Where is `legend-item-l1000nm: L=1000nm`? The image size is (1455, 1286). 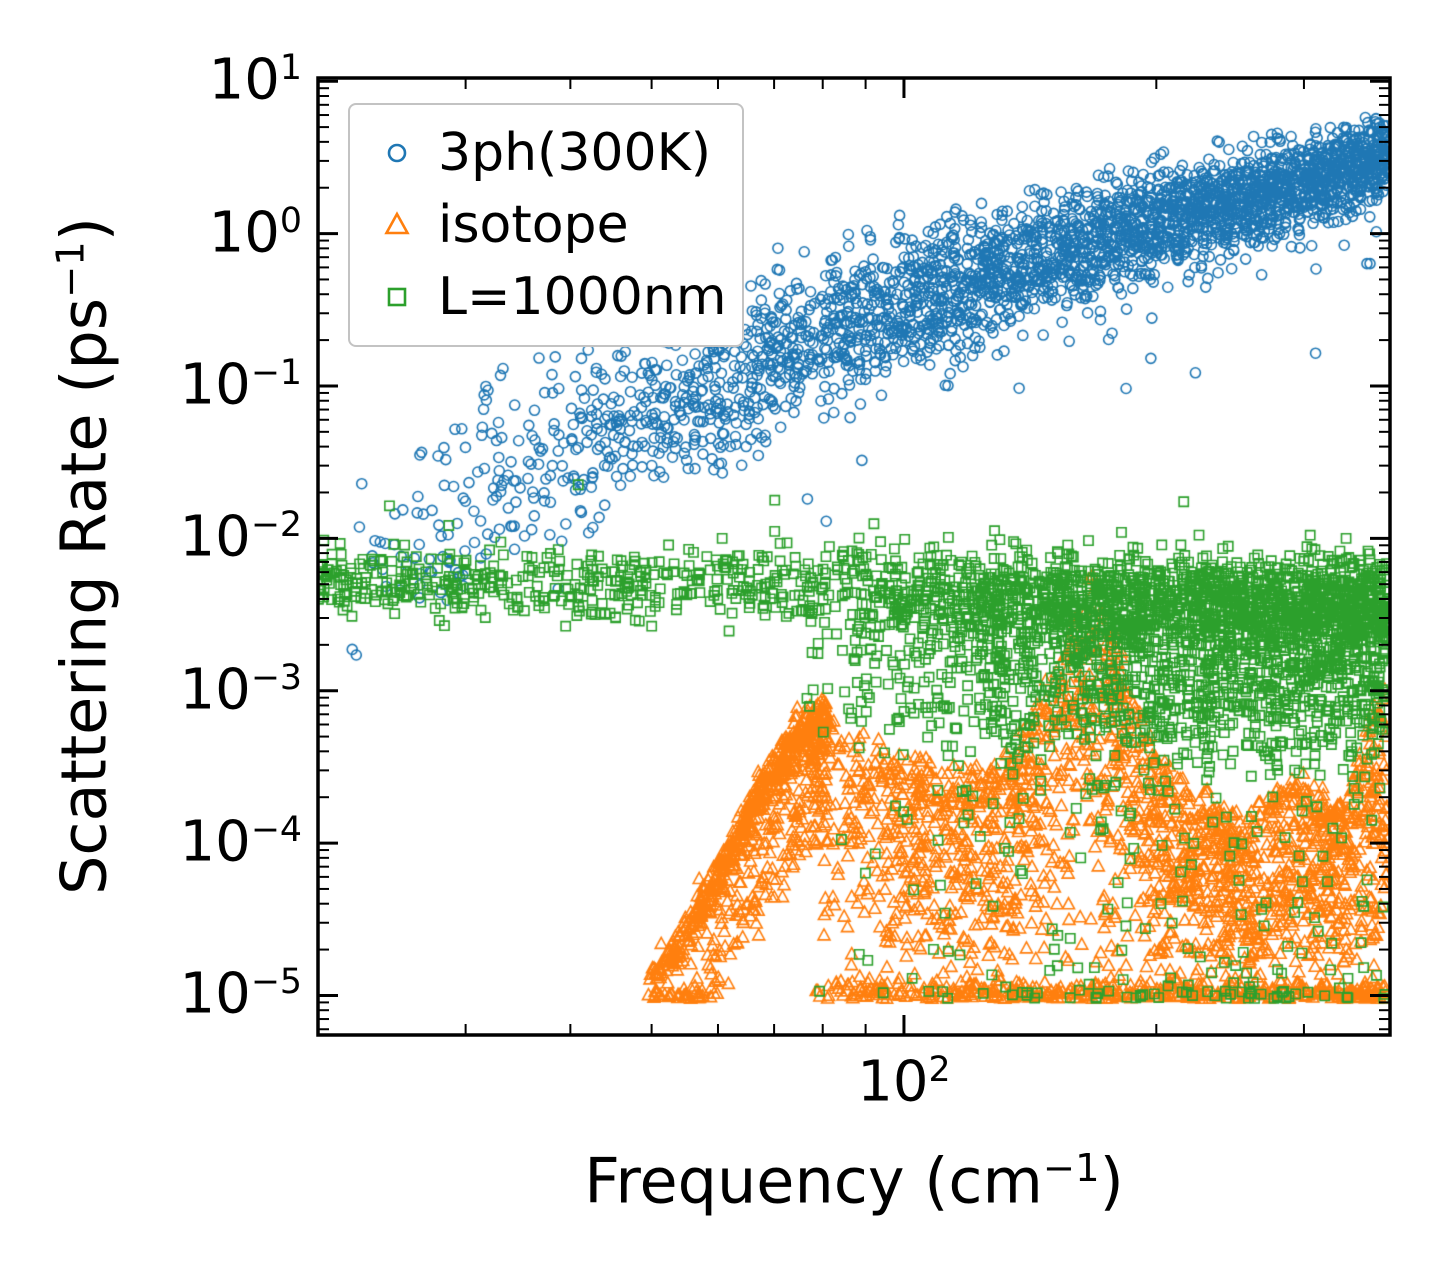
legend-item-l1000nm: L=1000nm is located at coordinates (546, 297).